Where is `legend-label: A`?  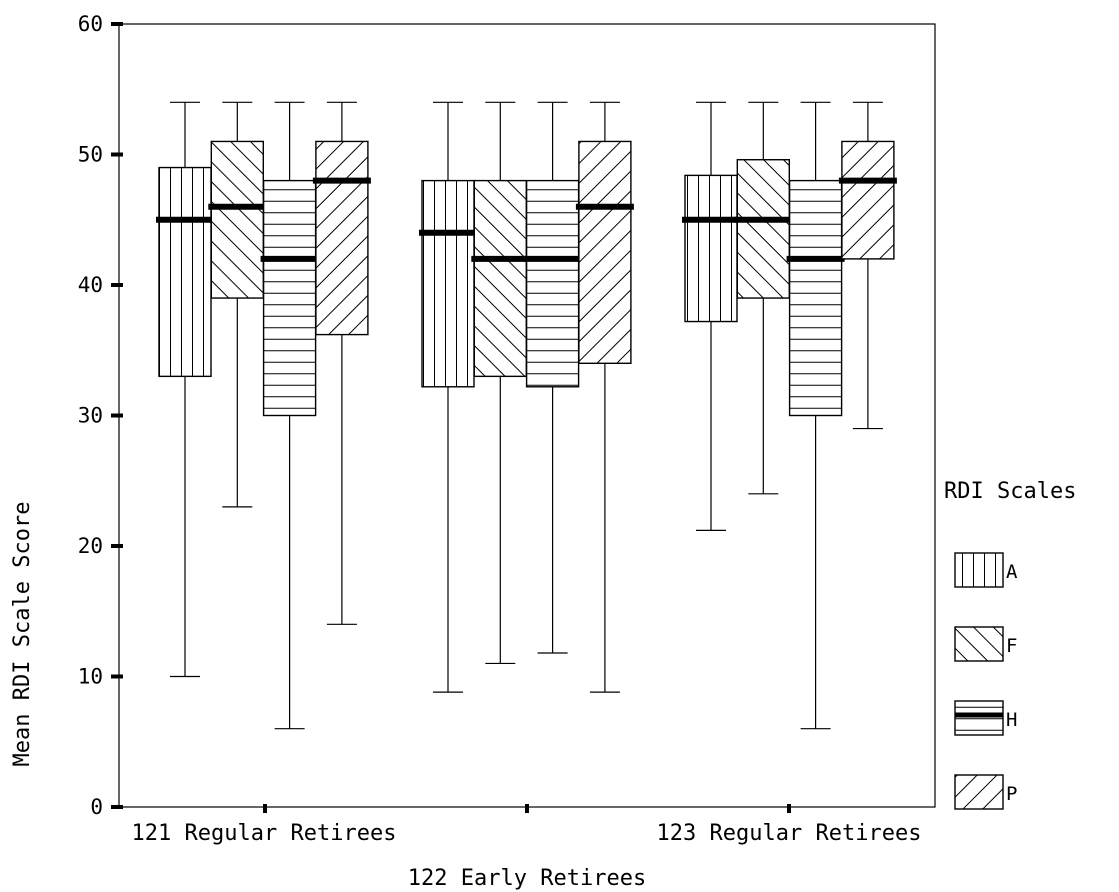
legend-label: A is located at coordinates (1012, 572).